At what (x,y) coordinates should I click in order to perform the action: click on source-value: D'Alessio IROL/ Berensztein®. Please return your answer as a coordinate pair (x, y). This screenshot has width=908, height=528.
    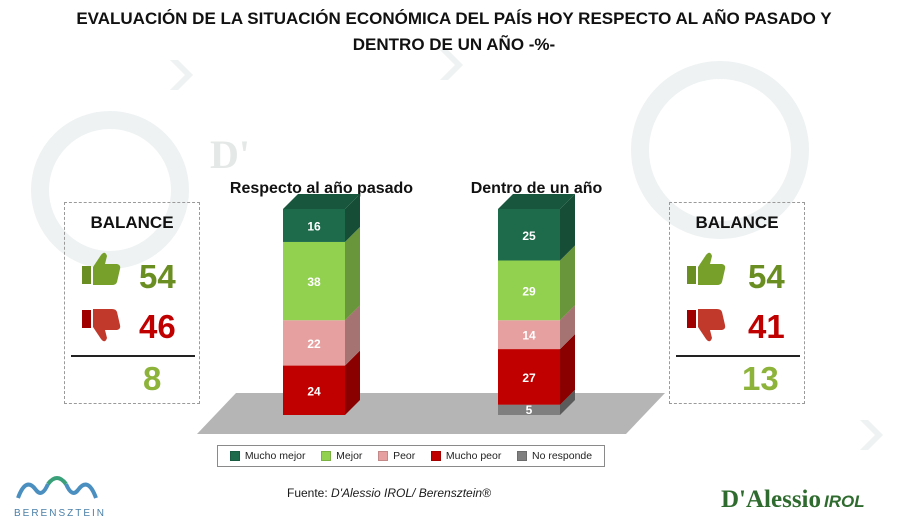
    Looking at the image, I should click on (411, 493).